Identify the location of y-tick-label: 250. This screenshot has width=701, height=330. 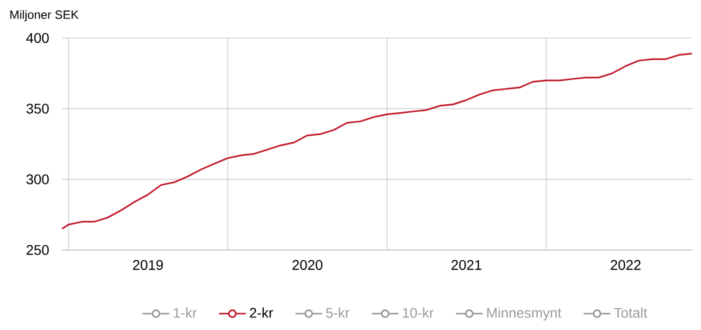
(37, 250).